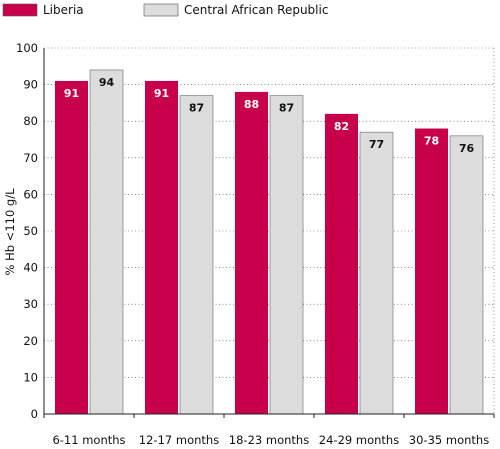 Image resolution: width=500 pixels, height=449 pixels. What do you see at coordinates (30, 304) in the screenshot?
I see `y-tick-label-3: 30` at bounding box center [30, 304].